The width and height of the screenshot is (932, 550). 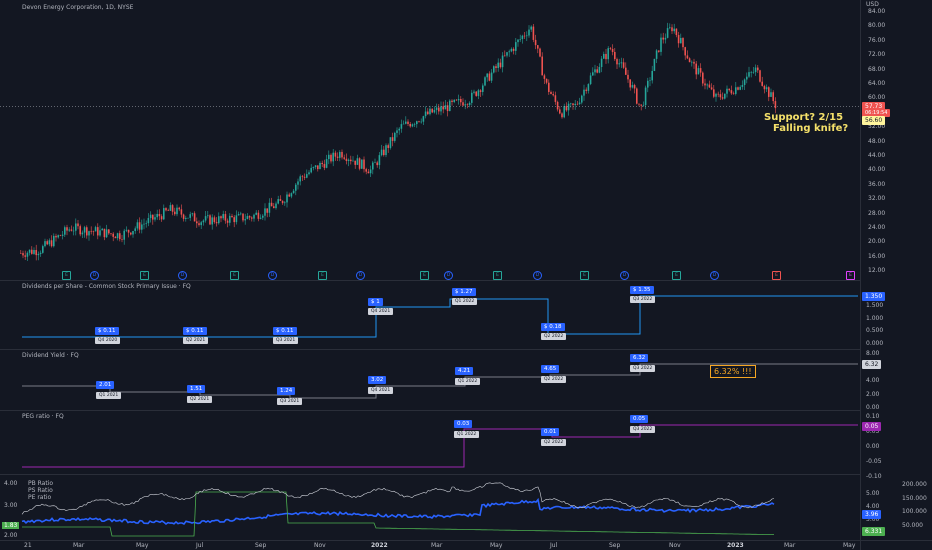 I want to click on time-tick: Jul, so click(x=554, y=545).